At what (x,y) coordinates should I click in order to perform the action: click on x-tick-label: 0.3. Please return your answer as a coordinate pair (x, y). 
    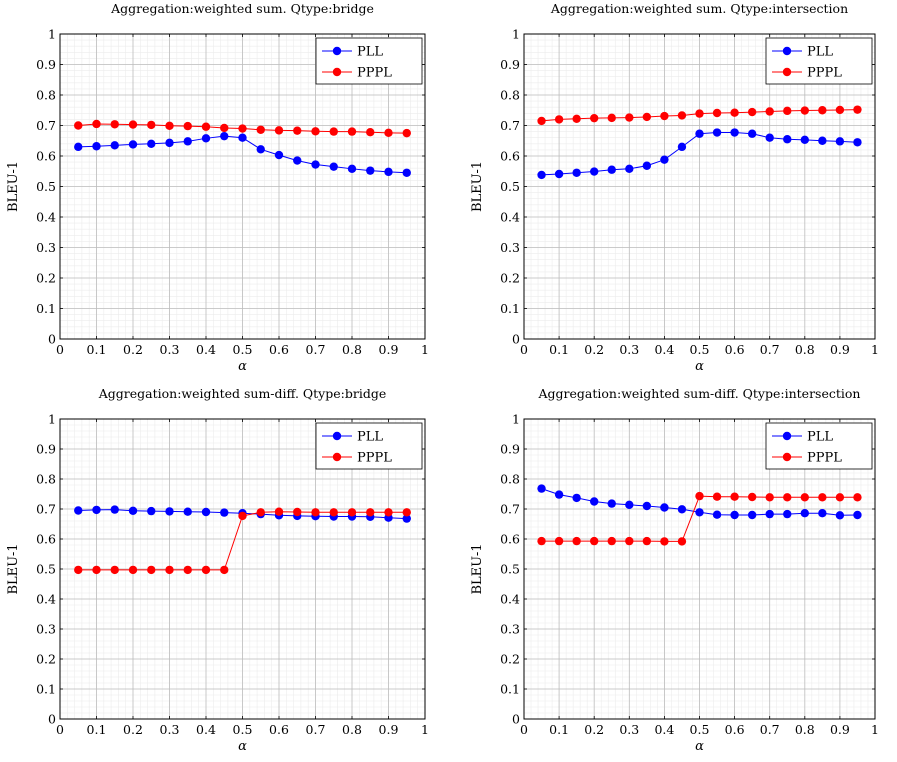
    Looking at the image, I should click on (170, 729).